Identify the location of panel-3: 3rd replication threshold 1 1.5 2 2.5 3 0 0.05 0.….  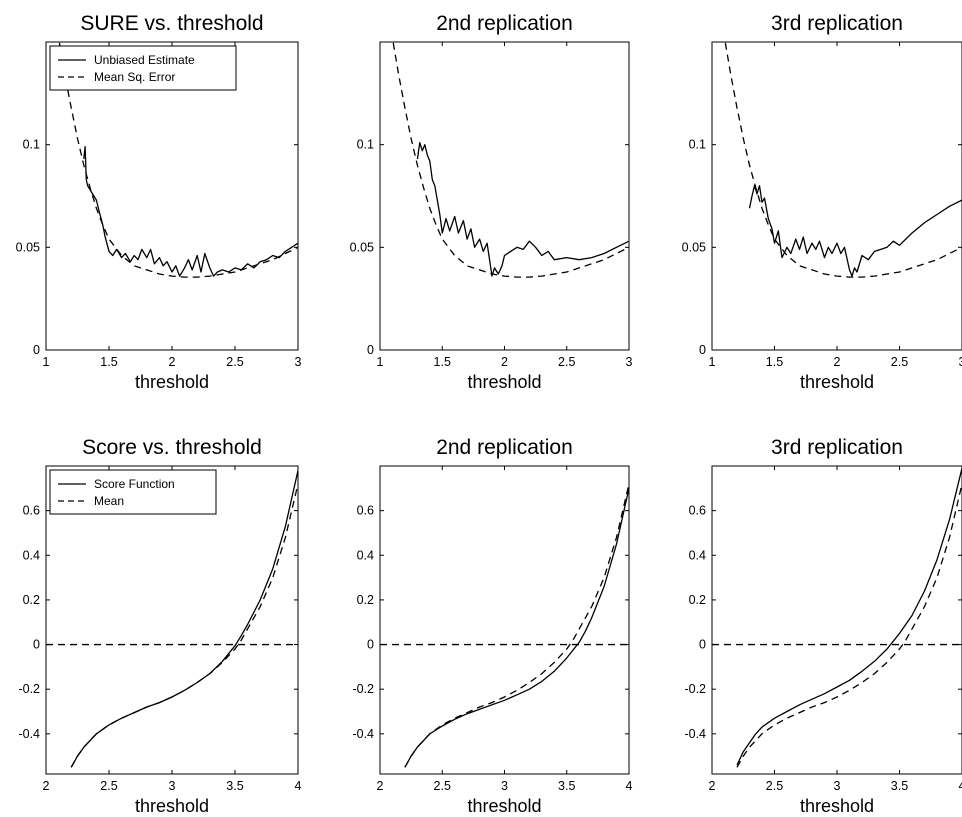
(822, 202).